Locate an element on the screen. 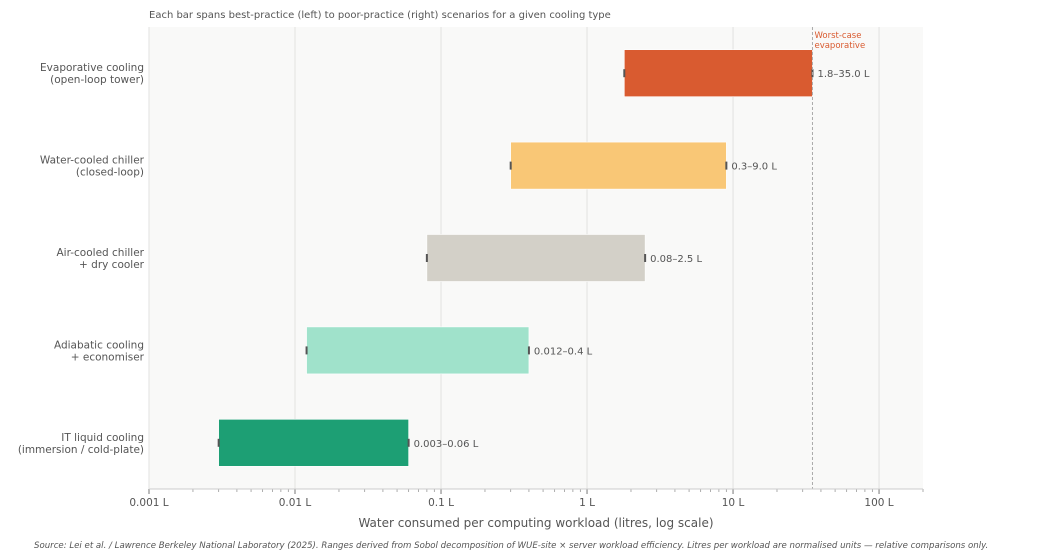 The width and height of the screenshot is (1044, 559). x-tick-label: 100 L is located at coordinates (878, 503).